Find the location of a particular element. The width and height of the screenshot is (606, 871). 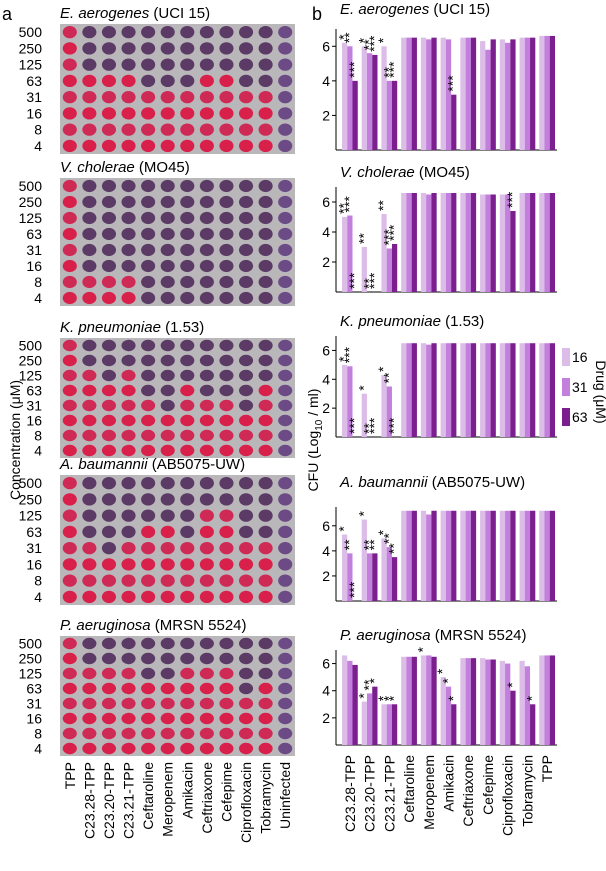

organism: V. cholerae is located at coordinates (97, 167).